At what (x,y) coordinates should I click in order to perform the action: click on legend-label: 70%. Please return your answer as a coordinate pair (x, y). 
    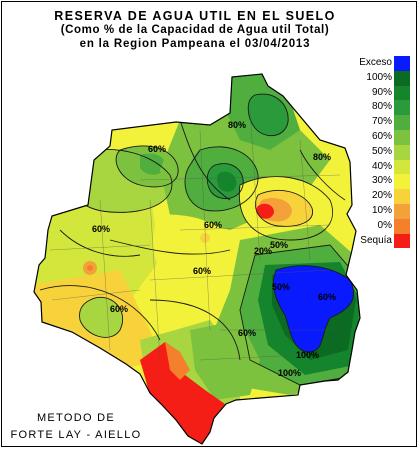
    Looking at the image, I should click on (381, 122).